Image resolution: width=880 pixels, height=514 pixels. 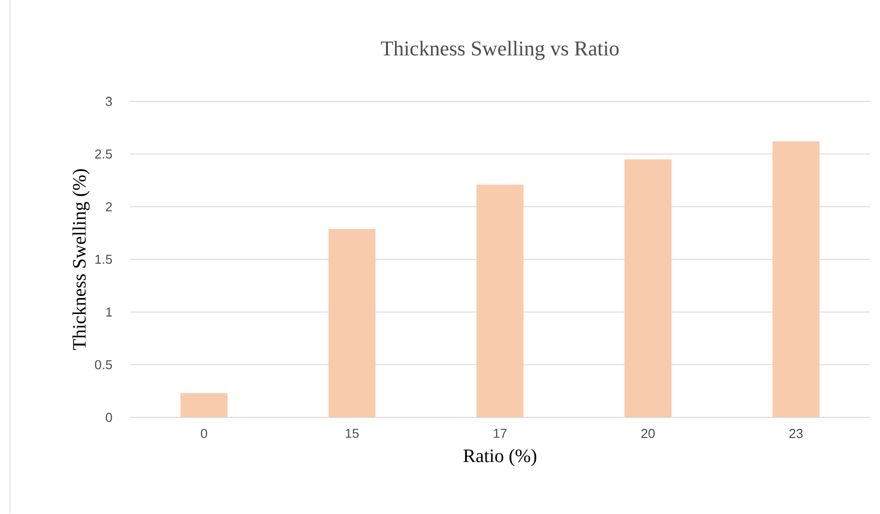 I want to click on y-tick-label: 0.5, so click(x=103, y=365).